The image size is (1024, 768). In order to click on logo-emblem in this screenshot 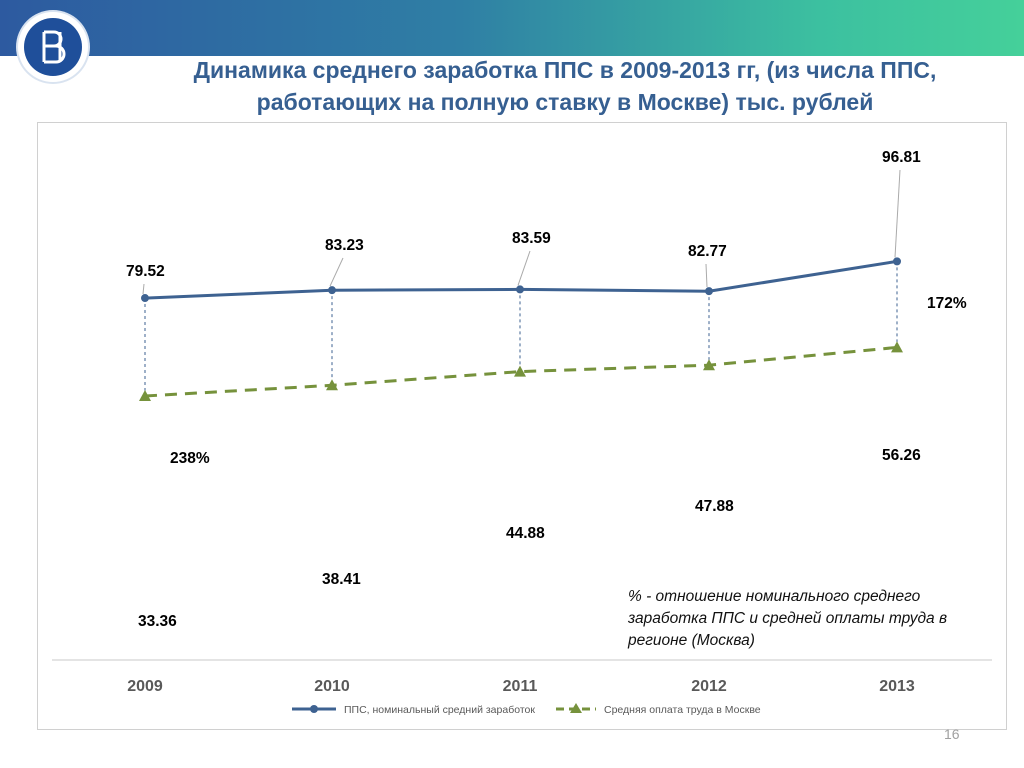, I will do `click(53, 47)`.